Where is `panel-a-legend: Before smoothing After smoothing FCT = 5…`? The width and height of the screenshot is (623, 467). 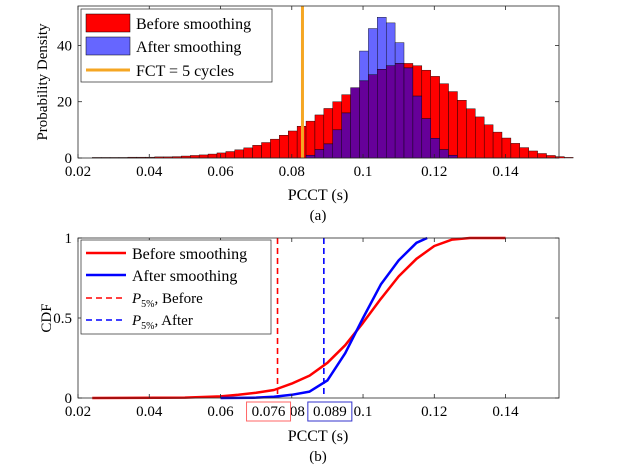 panel-a-legend: Before smoothing After smoothing FCT = 5… is located at coordinates (176, 45).